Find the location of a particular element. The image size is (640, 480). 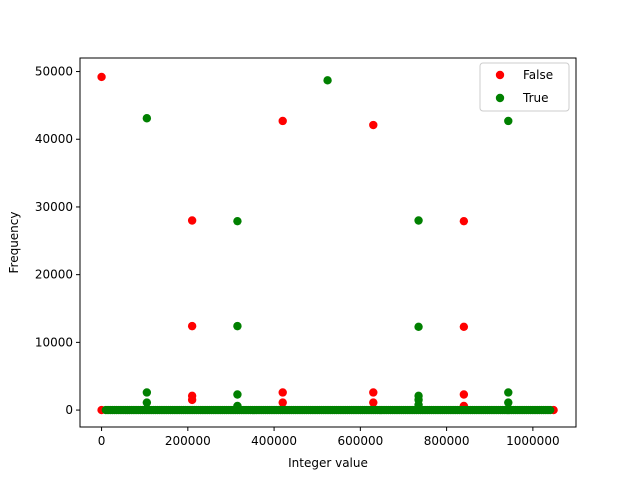

x-axis-label: Integer value is located at coordinates (328, 463).